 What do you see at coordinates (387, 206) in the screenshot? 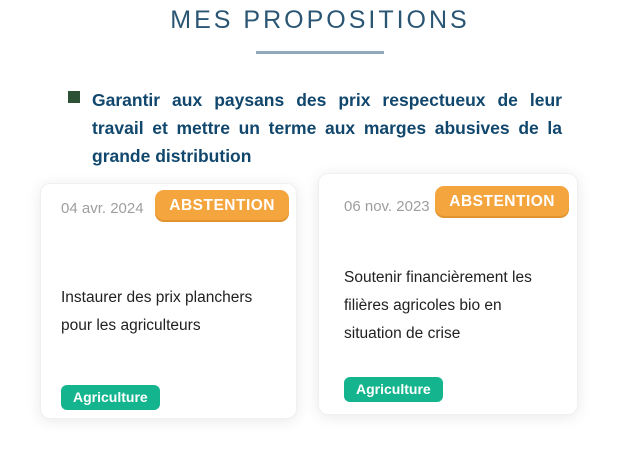
I see `vote-date: 06 nov. 2023` at bounding box center [387, 206].